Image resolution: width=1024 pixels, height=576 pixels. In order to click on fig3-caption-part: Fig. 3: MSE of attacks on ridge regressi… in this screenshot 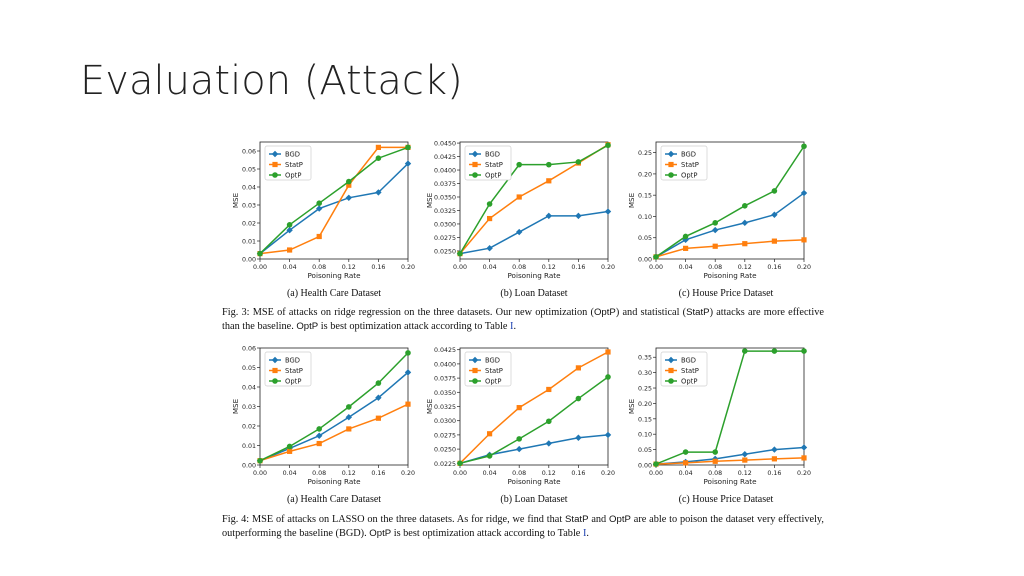, I will do `click(408, 312)`.